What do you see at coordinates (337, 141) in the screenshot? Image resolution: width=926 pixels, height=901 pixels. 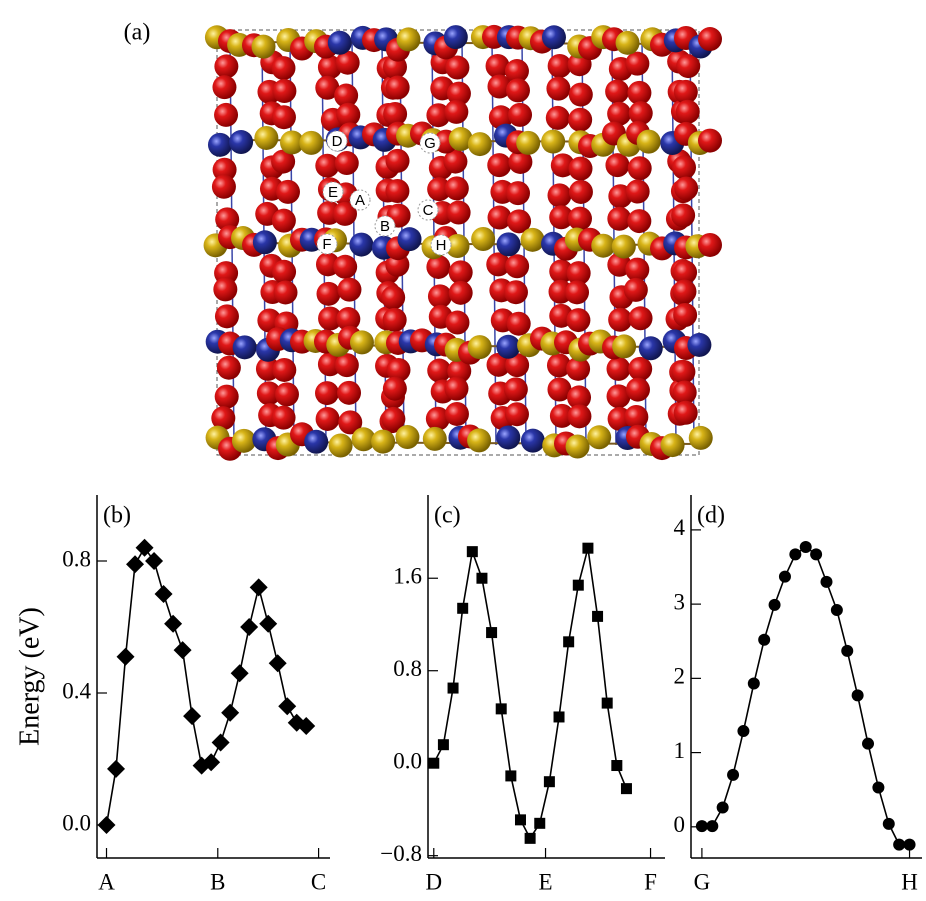 I see `site-label: D` at bounding box center [337, 141].